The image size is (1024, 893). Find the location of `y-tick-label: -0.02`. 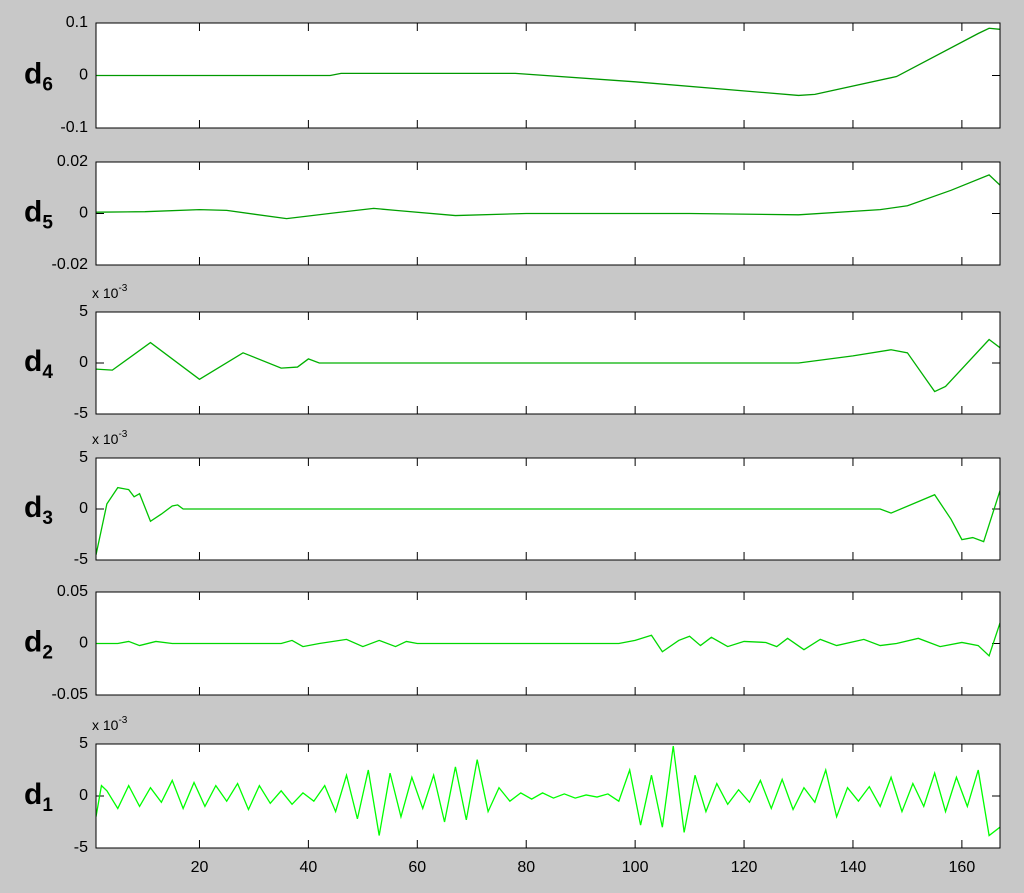

y-tick-label: -0.02 is located at coordinates (70, 264).